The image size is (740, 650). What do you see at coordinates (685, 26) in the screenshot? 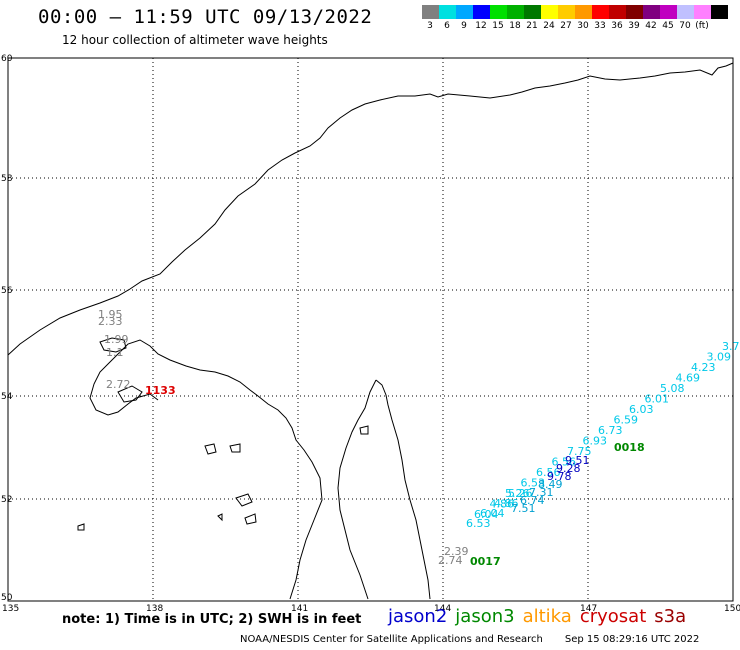
I see `scale-label: 70` at bounding box center [685, 26].